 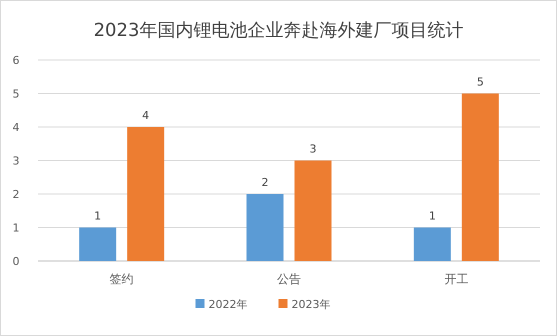 I want to click on x-tick-label: 公告, so click(x=289, y=279).